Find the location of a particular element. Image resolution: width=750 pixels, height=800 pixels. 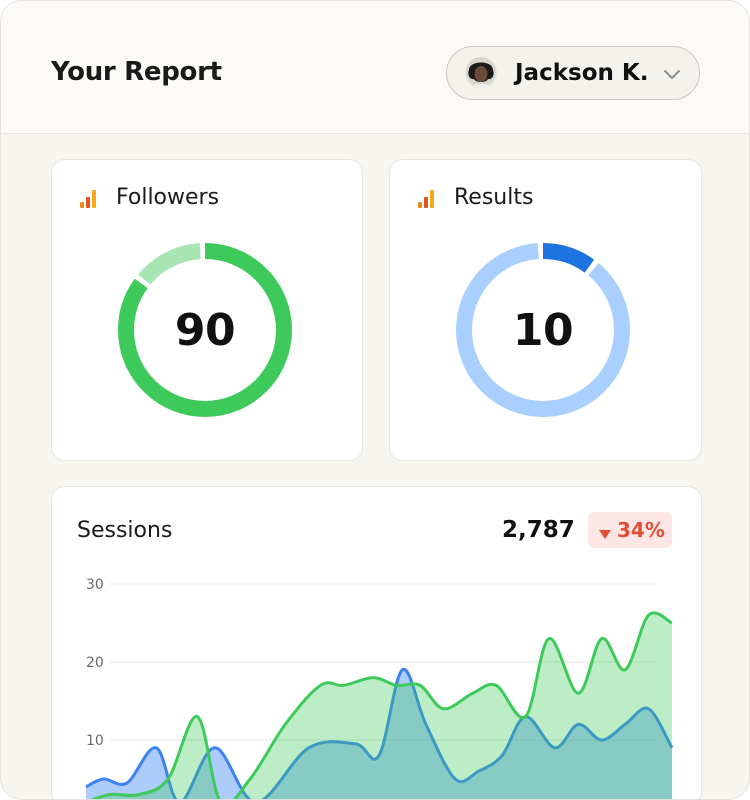

y-tick-label: 30 is located at coordinates (95, 585).